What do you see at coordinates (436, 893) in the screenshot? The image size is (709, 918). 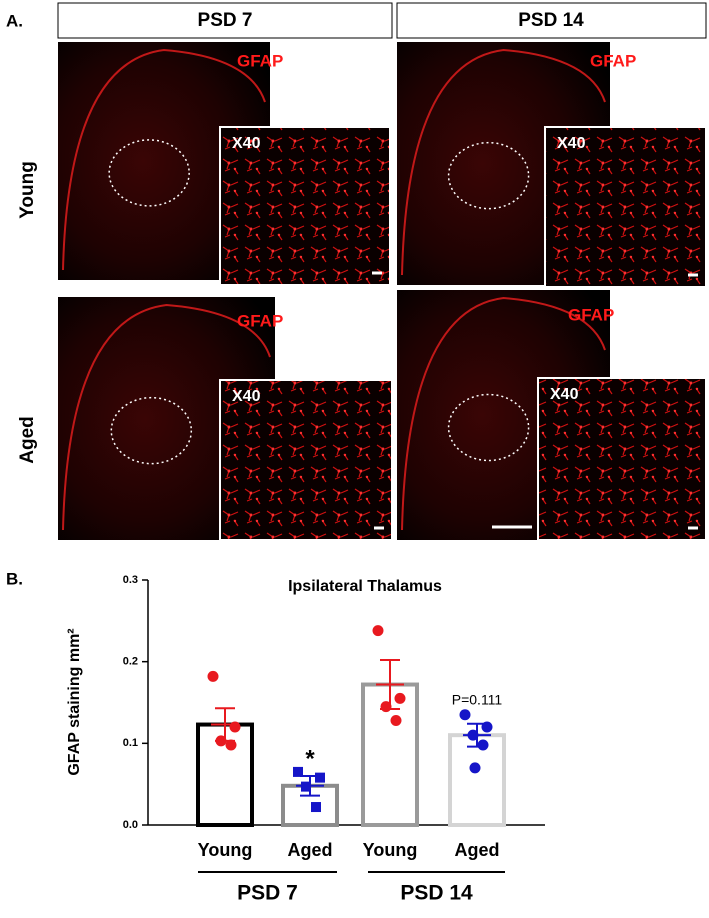 I see `group-label: PSD 14` at bounding box center [436, 893].